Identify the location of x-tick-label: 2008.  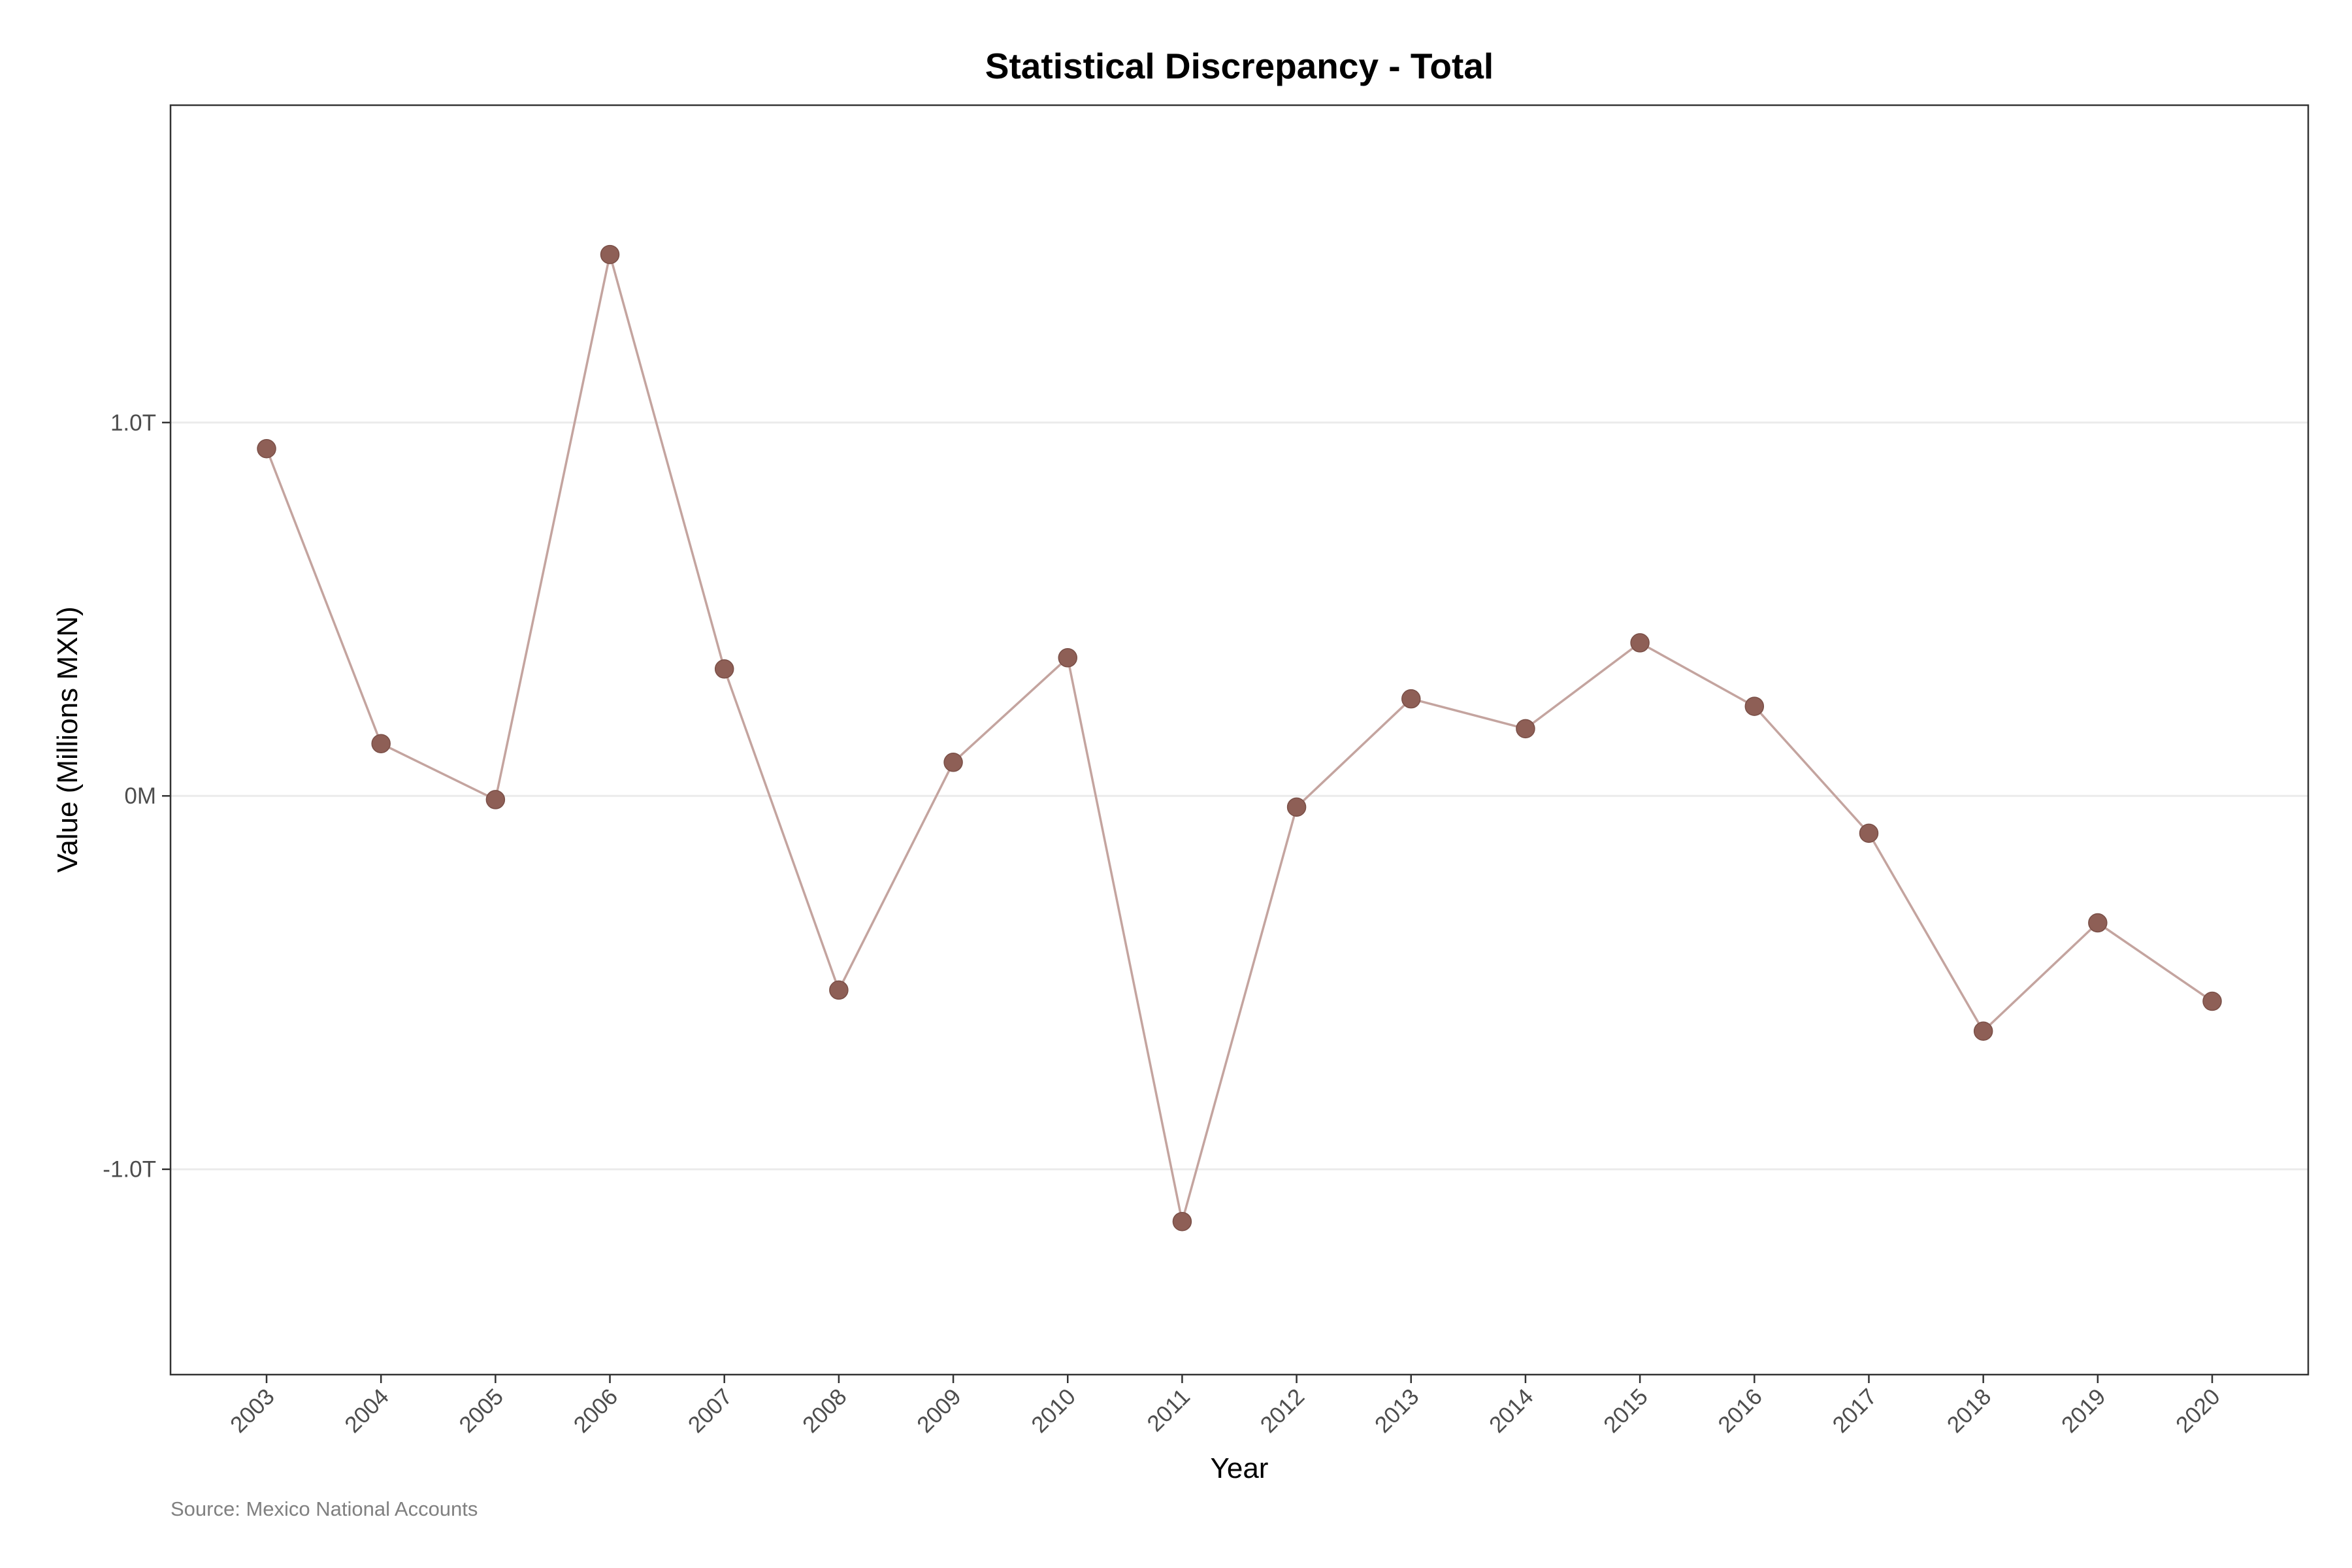
(825, 1411).